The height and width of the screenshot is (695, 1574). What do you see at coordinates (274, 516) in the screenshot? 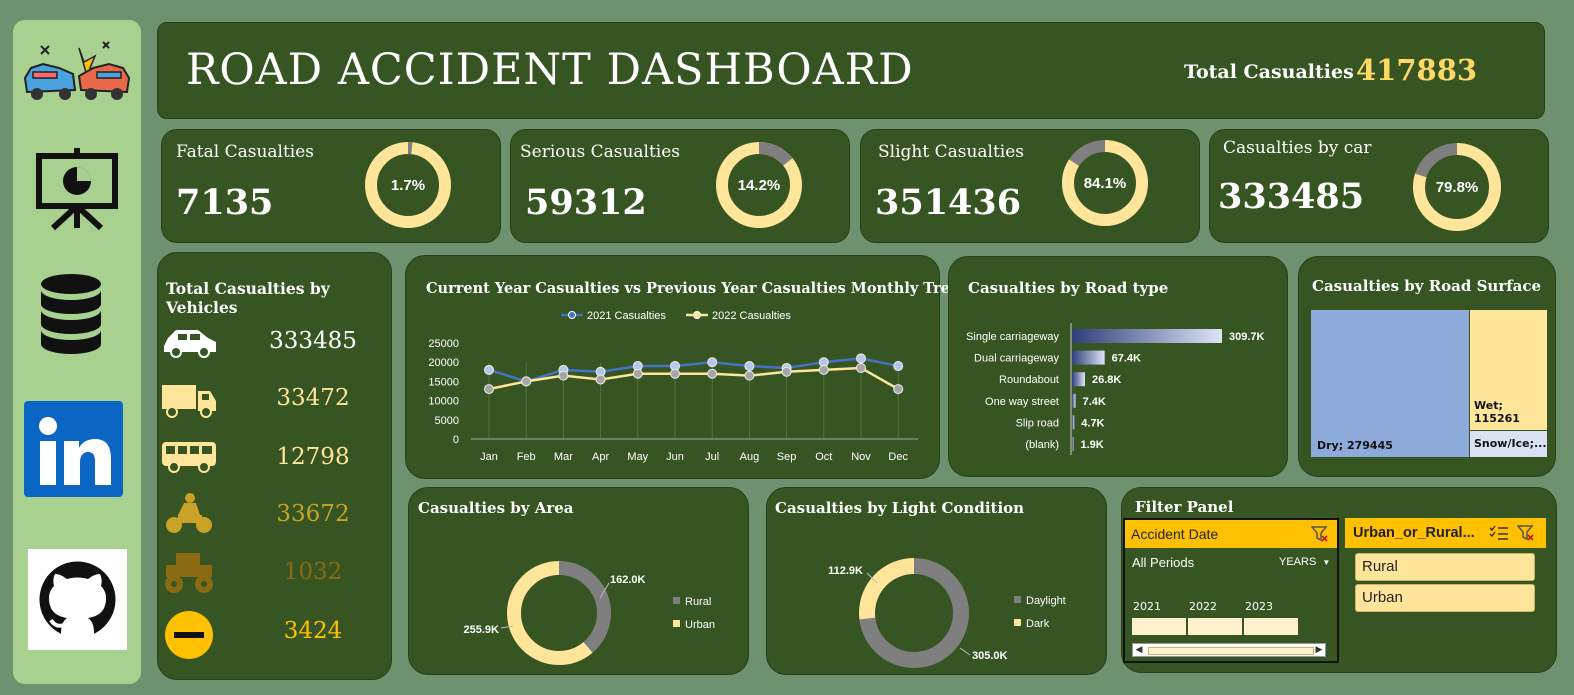
I see `vehicle-row: 33672` at bounding box center [274, 516].